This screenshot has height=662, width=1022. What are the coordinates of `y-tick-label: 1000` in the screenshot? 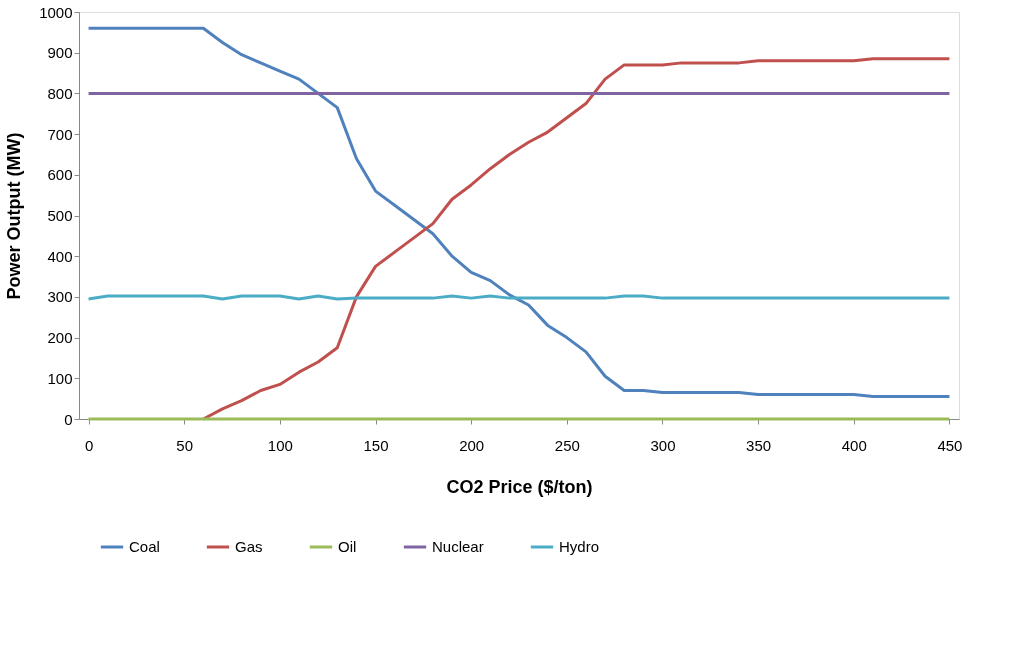 It's located at (56, 12).